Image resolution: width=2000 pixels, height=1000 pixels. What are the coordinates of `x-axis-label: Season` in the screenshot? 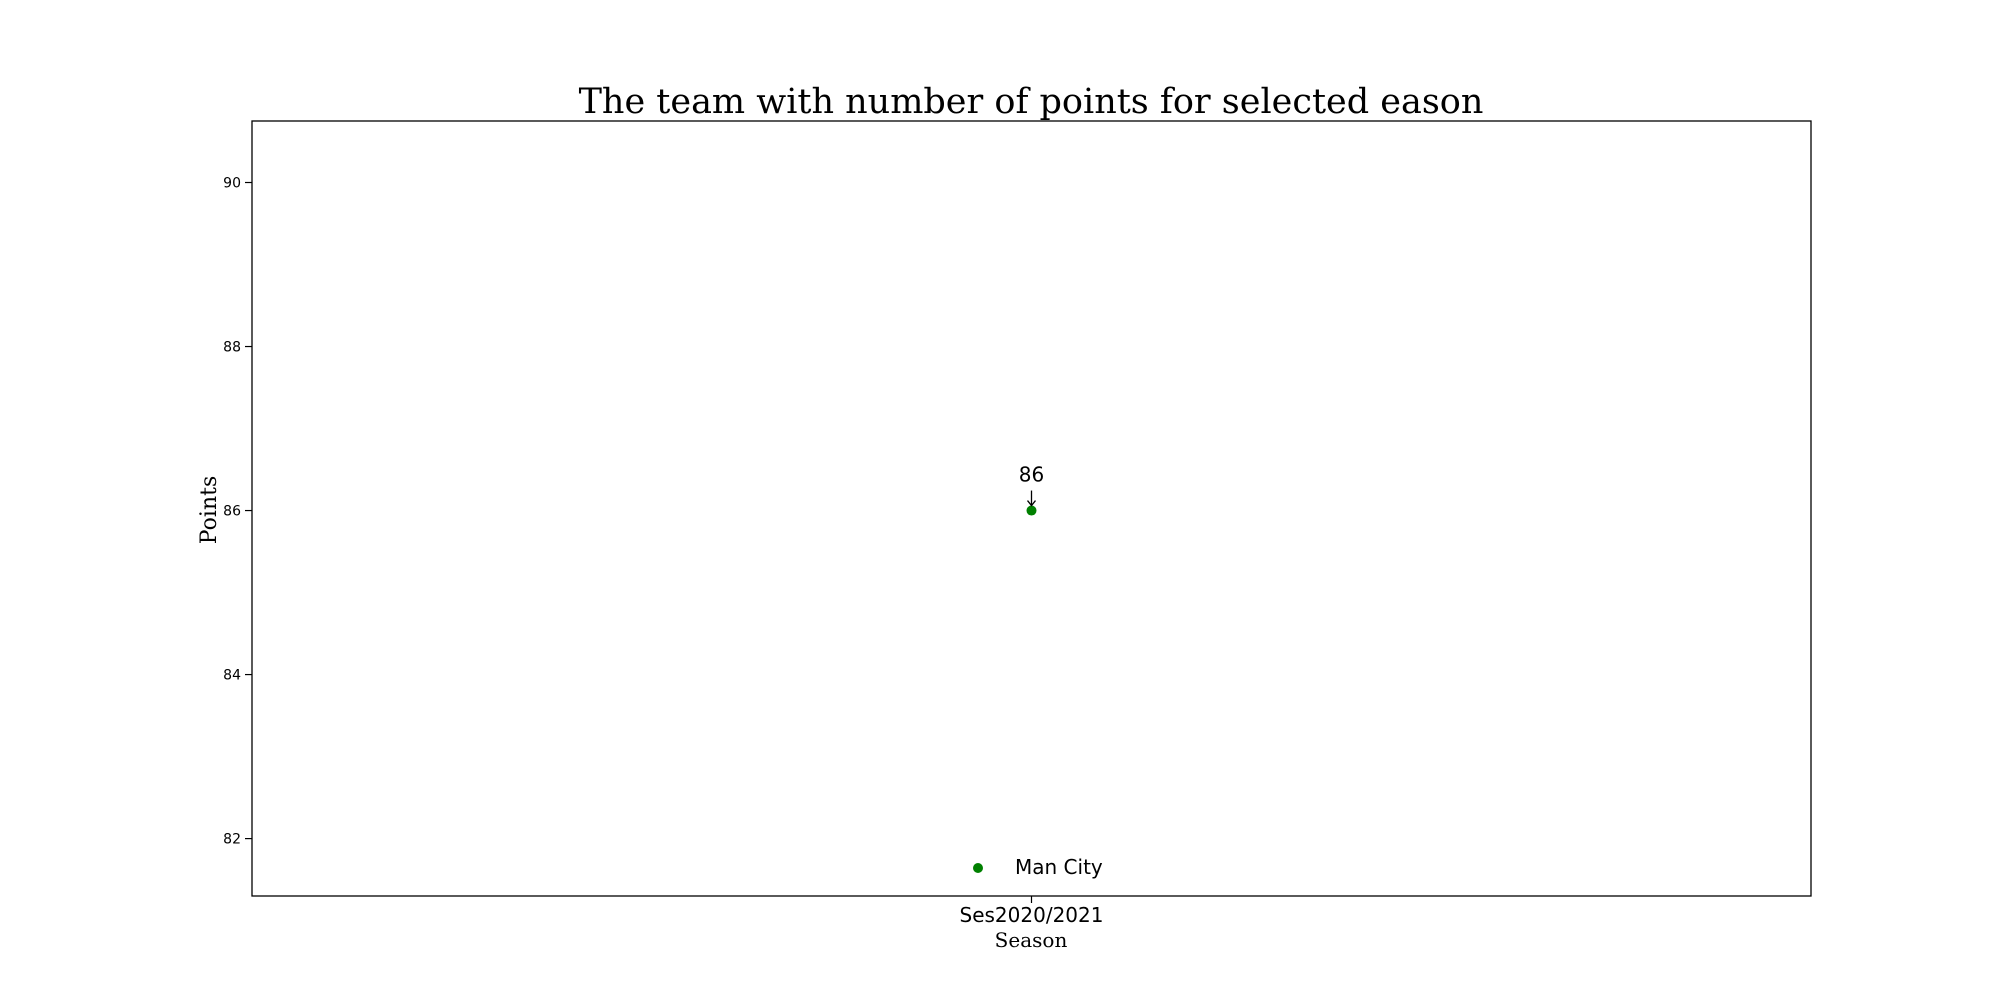 It's located at (1031, 940).